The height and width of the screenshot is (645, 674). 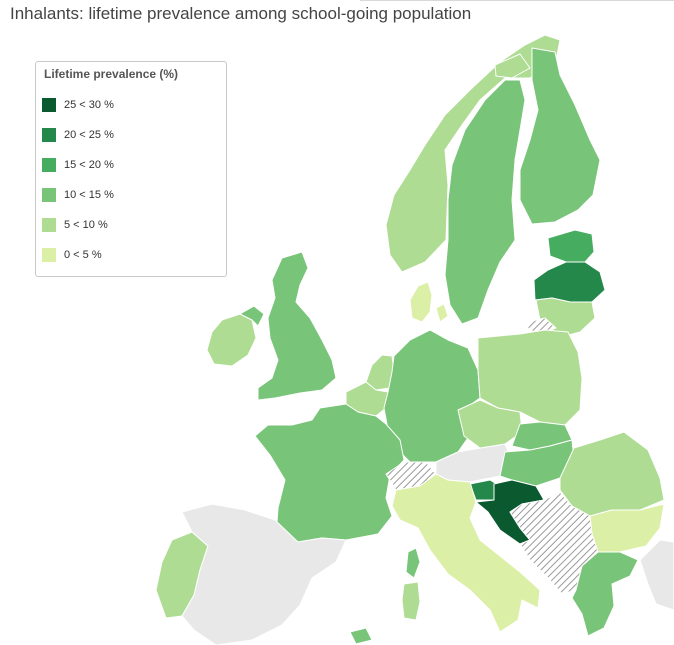 I want to click on country-finland, so click(x=560, y=136).